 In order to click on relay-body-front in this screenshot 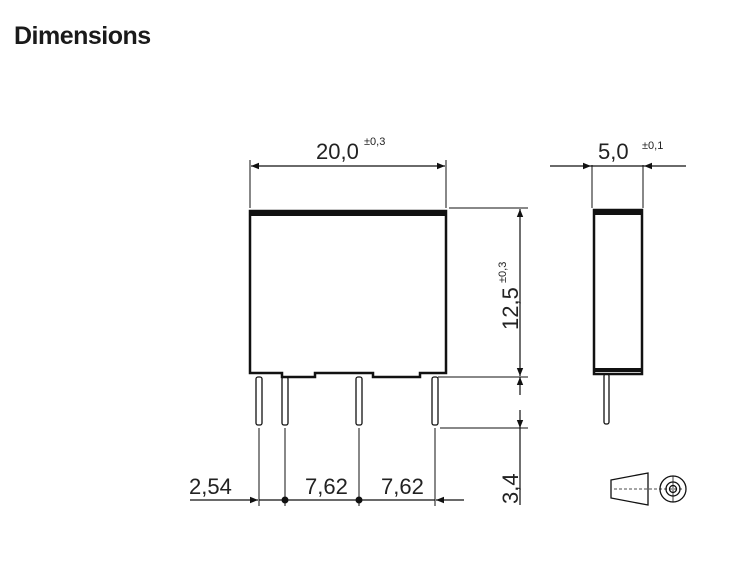, I will do `click(348, 294)`.